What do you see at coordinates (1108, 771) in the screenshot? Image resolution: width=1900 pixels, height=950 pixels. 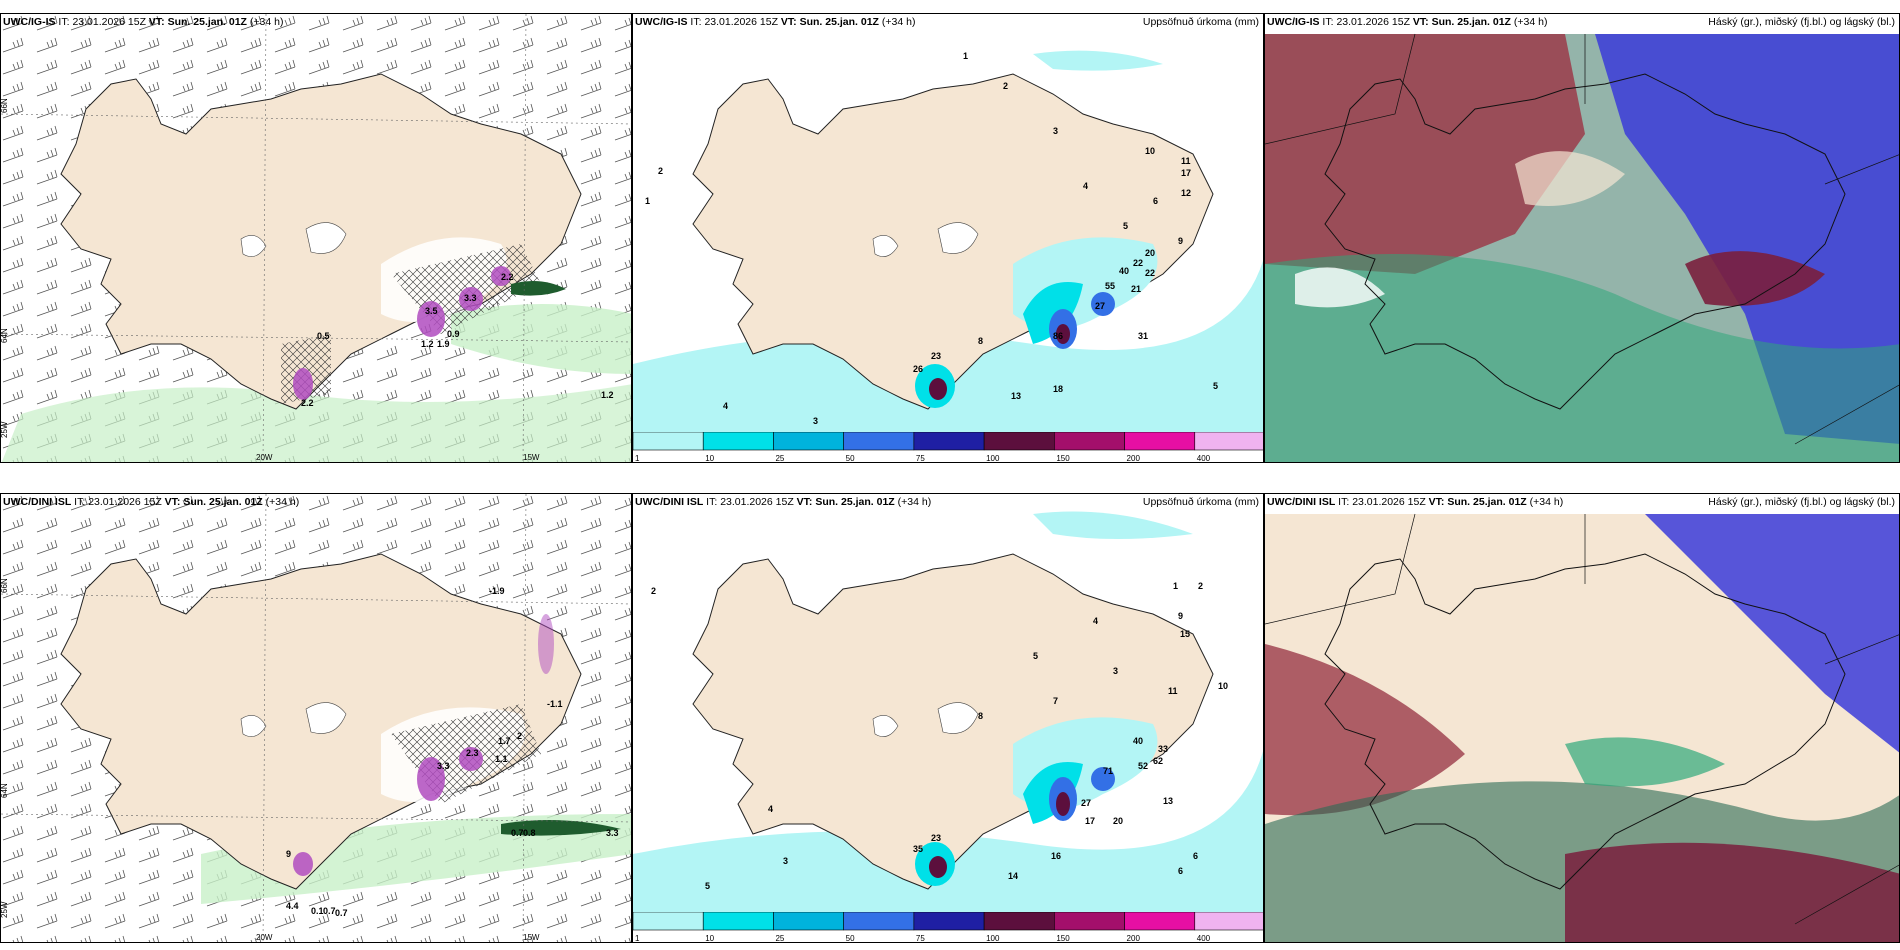 I see `precip-value: 71` at bounding box center [1108, 771].